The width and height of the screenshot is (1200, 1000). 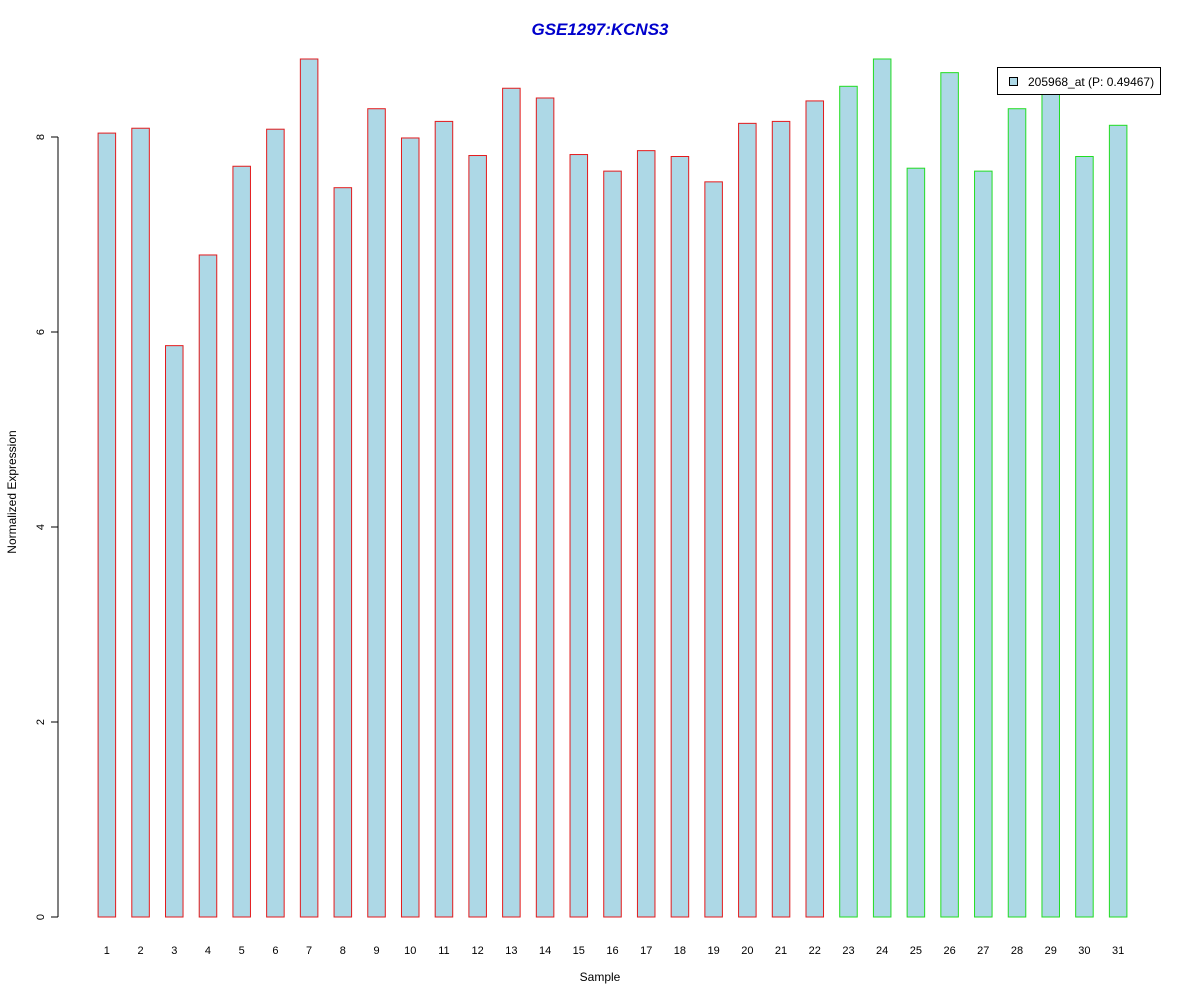 I want to click on x-tick-label: 26, so click(x=949, y=951).